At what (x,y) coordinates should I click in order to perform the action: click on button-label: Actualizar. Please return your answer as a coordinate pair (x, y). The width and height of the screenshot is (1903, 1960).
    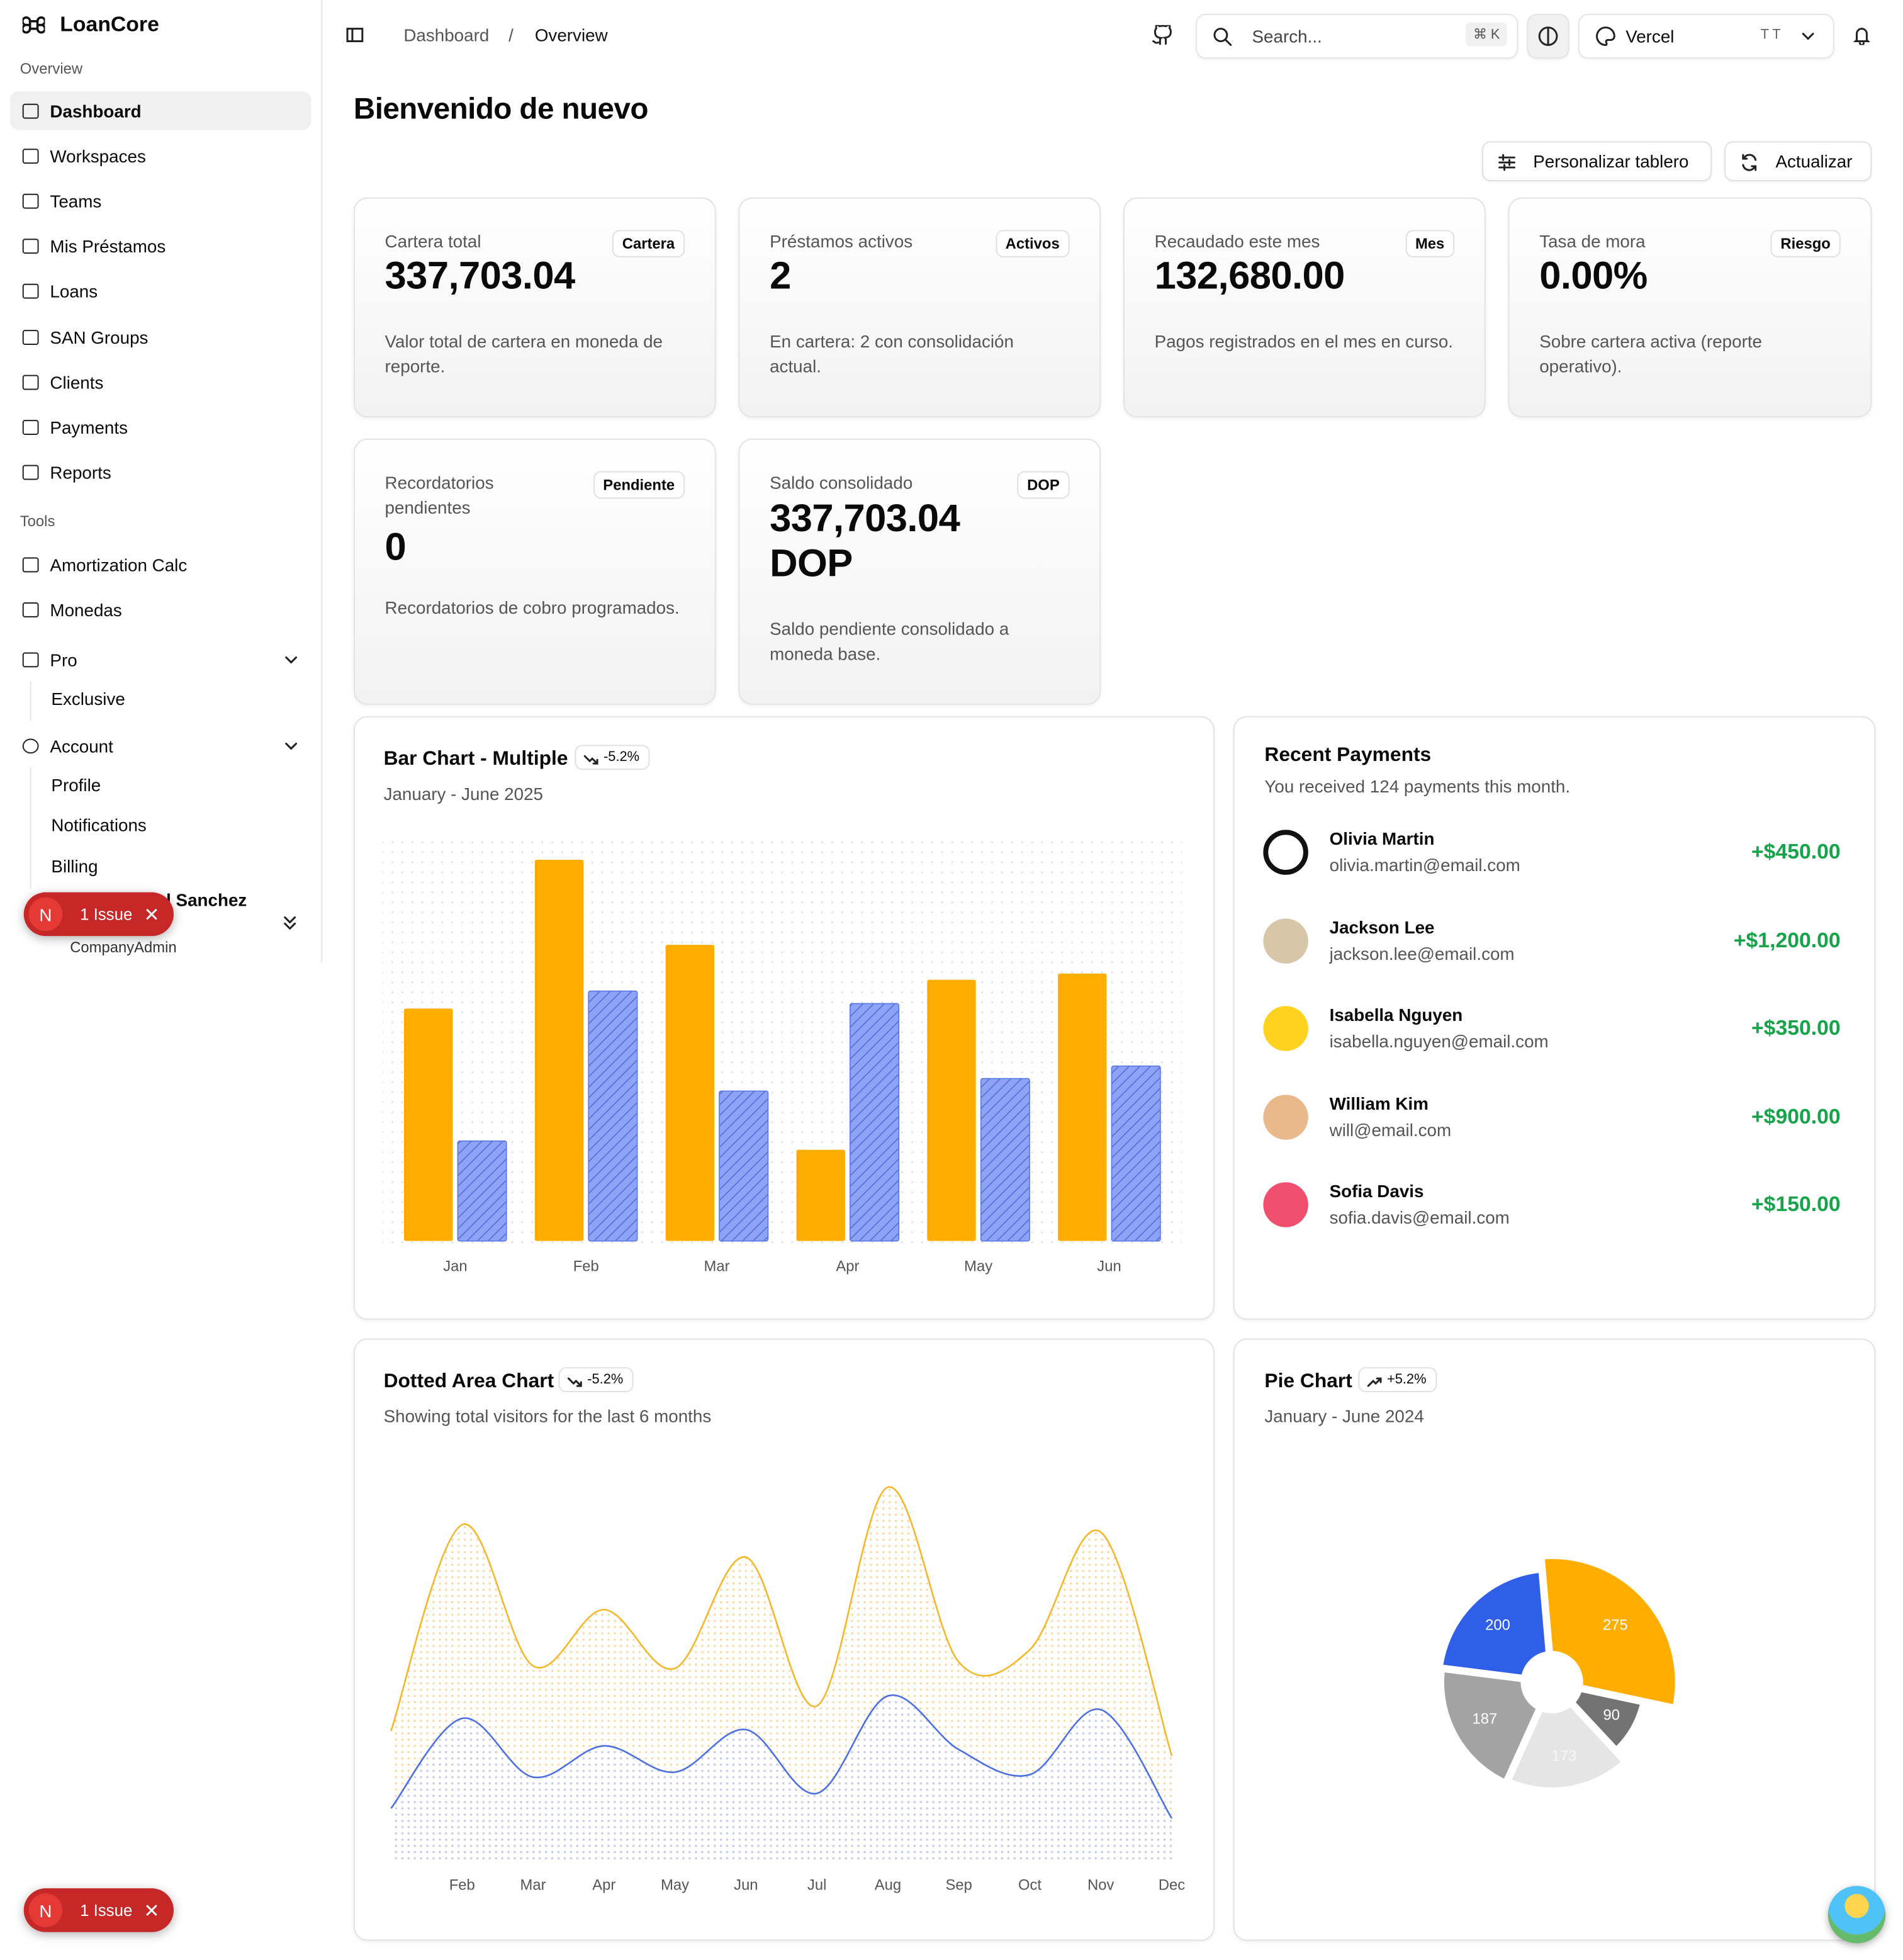
    Looking at the image, I should click on (1814, 161).